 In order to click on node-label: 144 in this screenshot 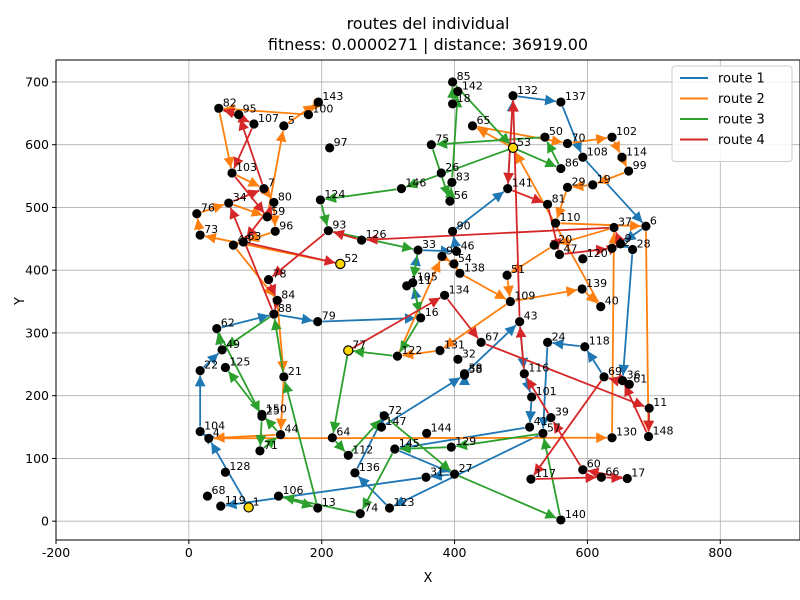, I will do `click(441, 427)`.